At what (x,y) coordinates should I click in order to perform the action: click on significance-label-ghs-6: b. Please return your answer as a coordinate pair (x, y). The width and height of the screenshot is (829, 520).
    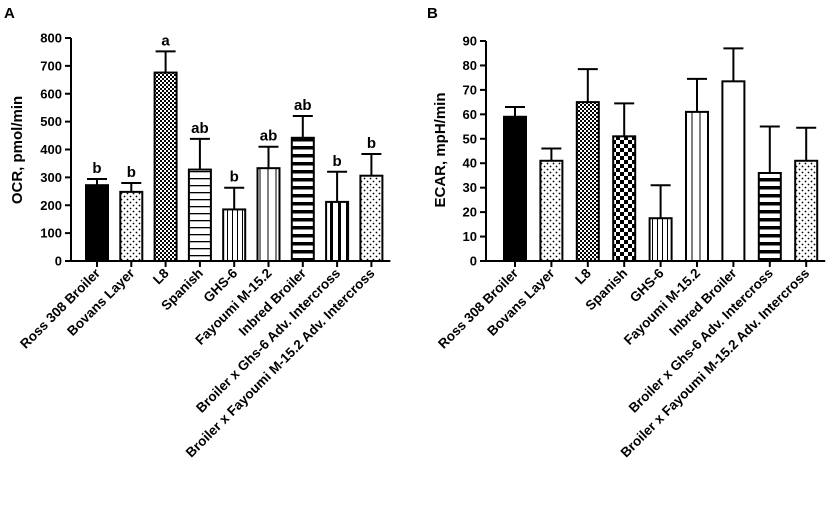
    Looking at the image, I should click on (234, 177).